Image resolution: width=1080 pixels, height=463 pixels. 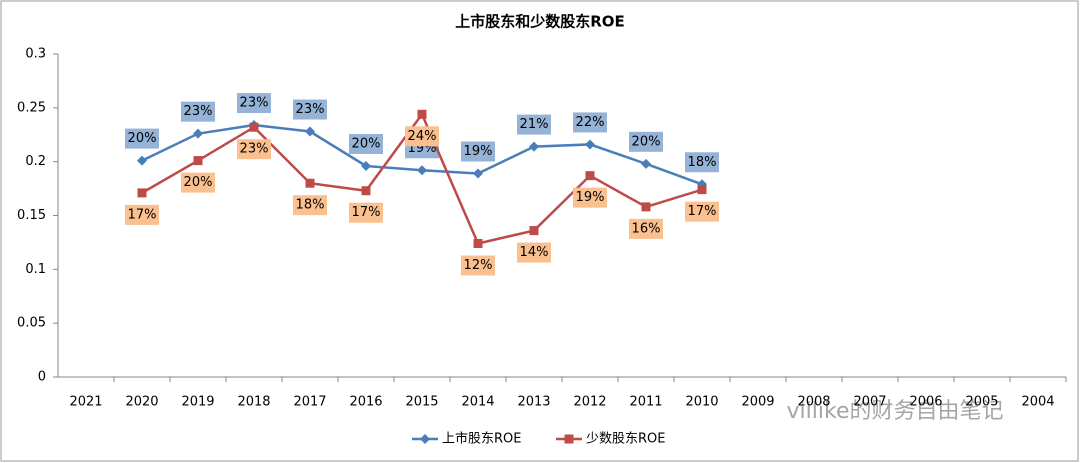 What do you see at coordinates (31, 215) in the screenshot?
I see `y-tick-label: 0.15` at bounding box center [31, 215].